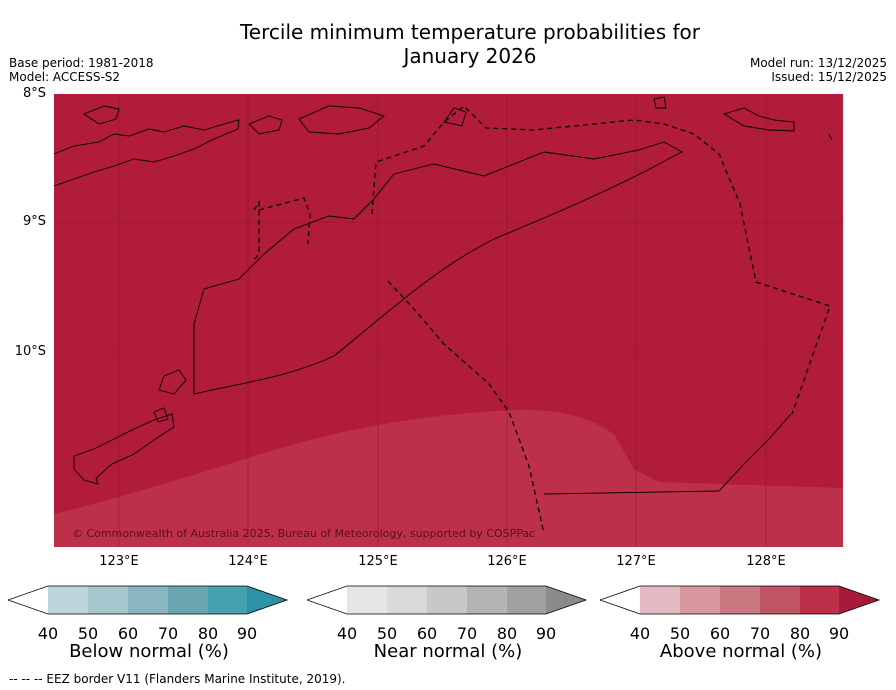  Describe the element at coordinates (766, 561) in the screenshot. I see `lon-label-128e: 128°E` at that location.